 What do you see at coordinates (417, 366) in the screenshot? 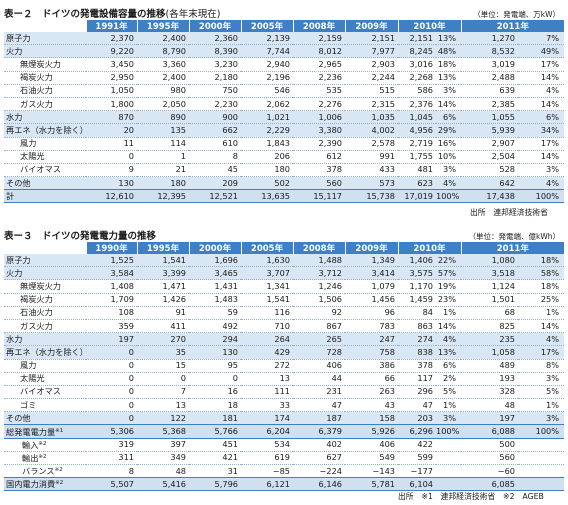
I see `value-cell: 378` at bounding box center [417, 366].